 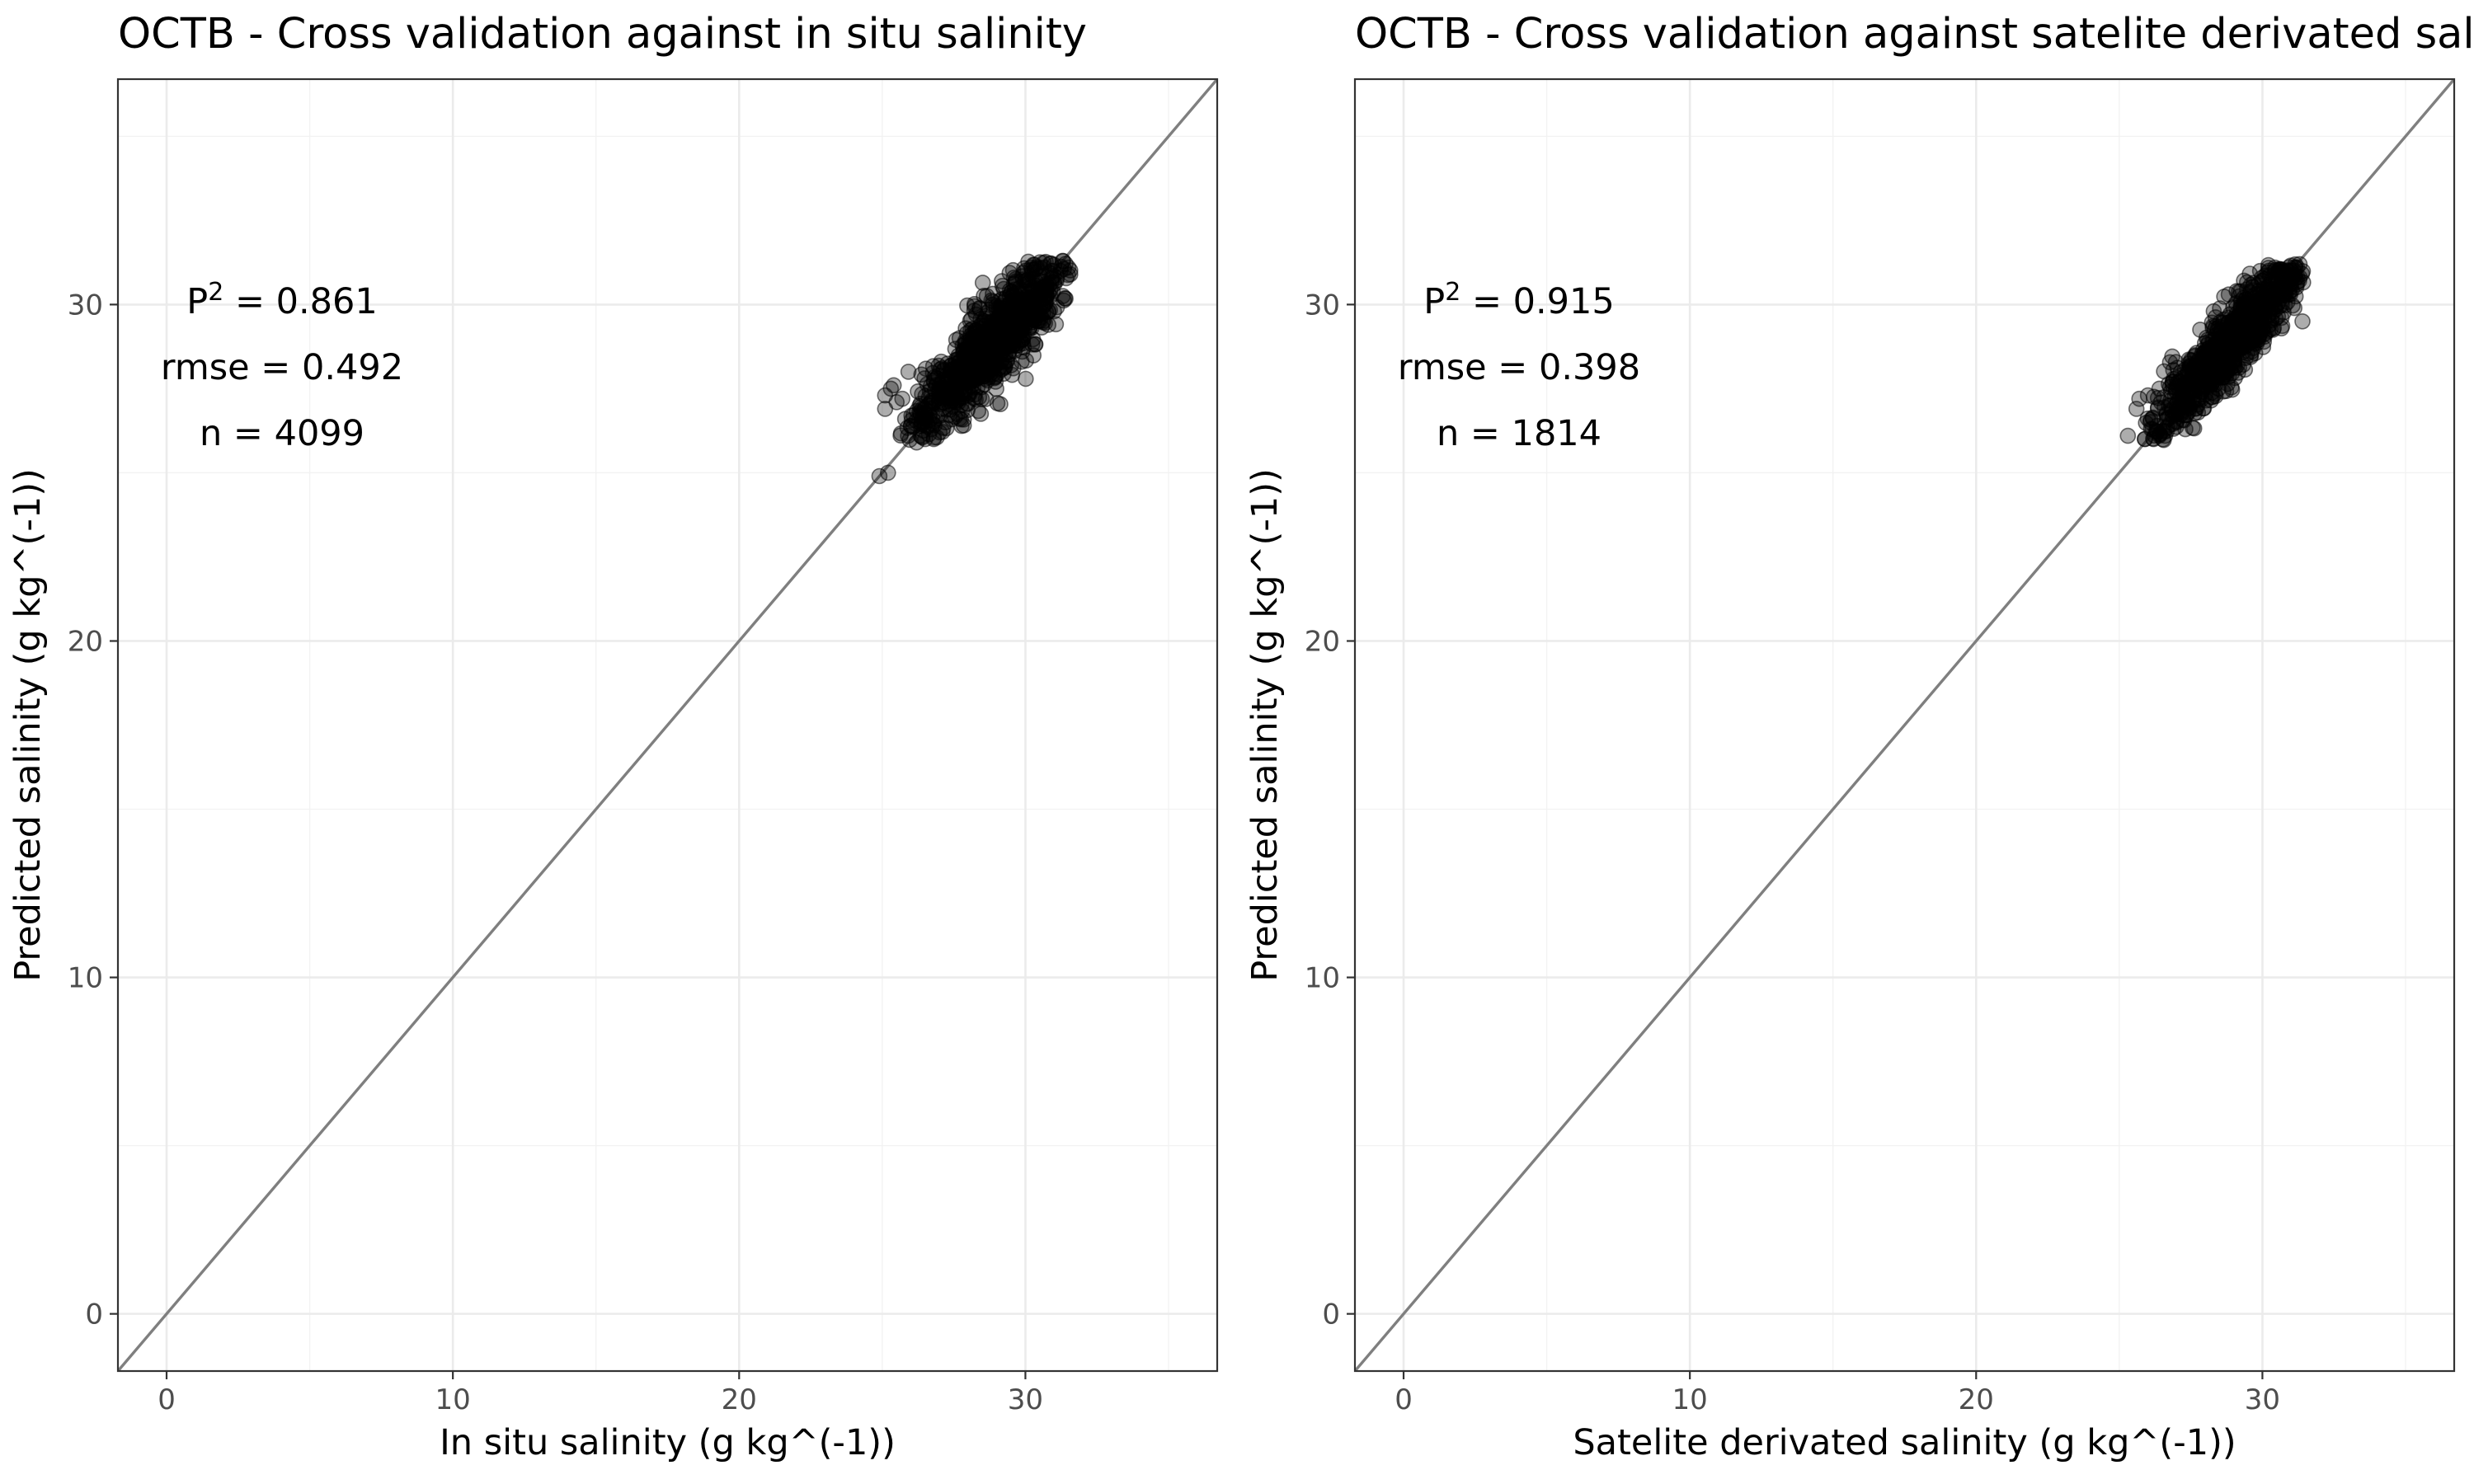 I want to click on r2-value: = 0.861, so click(x=300, y=301).